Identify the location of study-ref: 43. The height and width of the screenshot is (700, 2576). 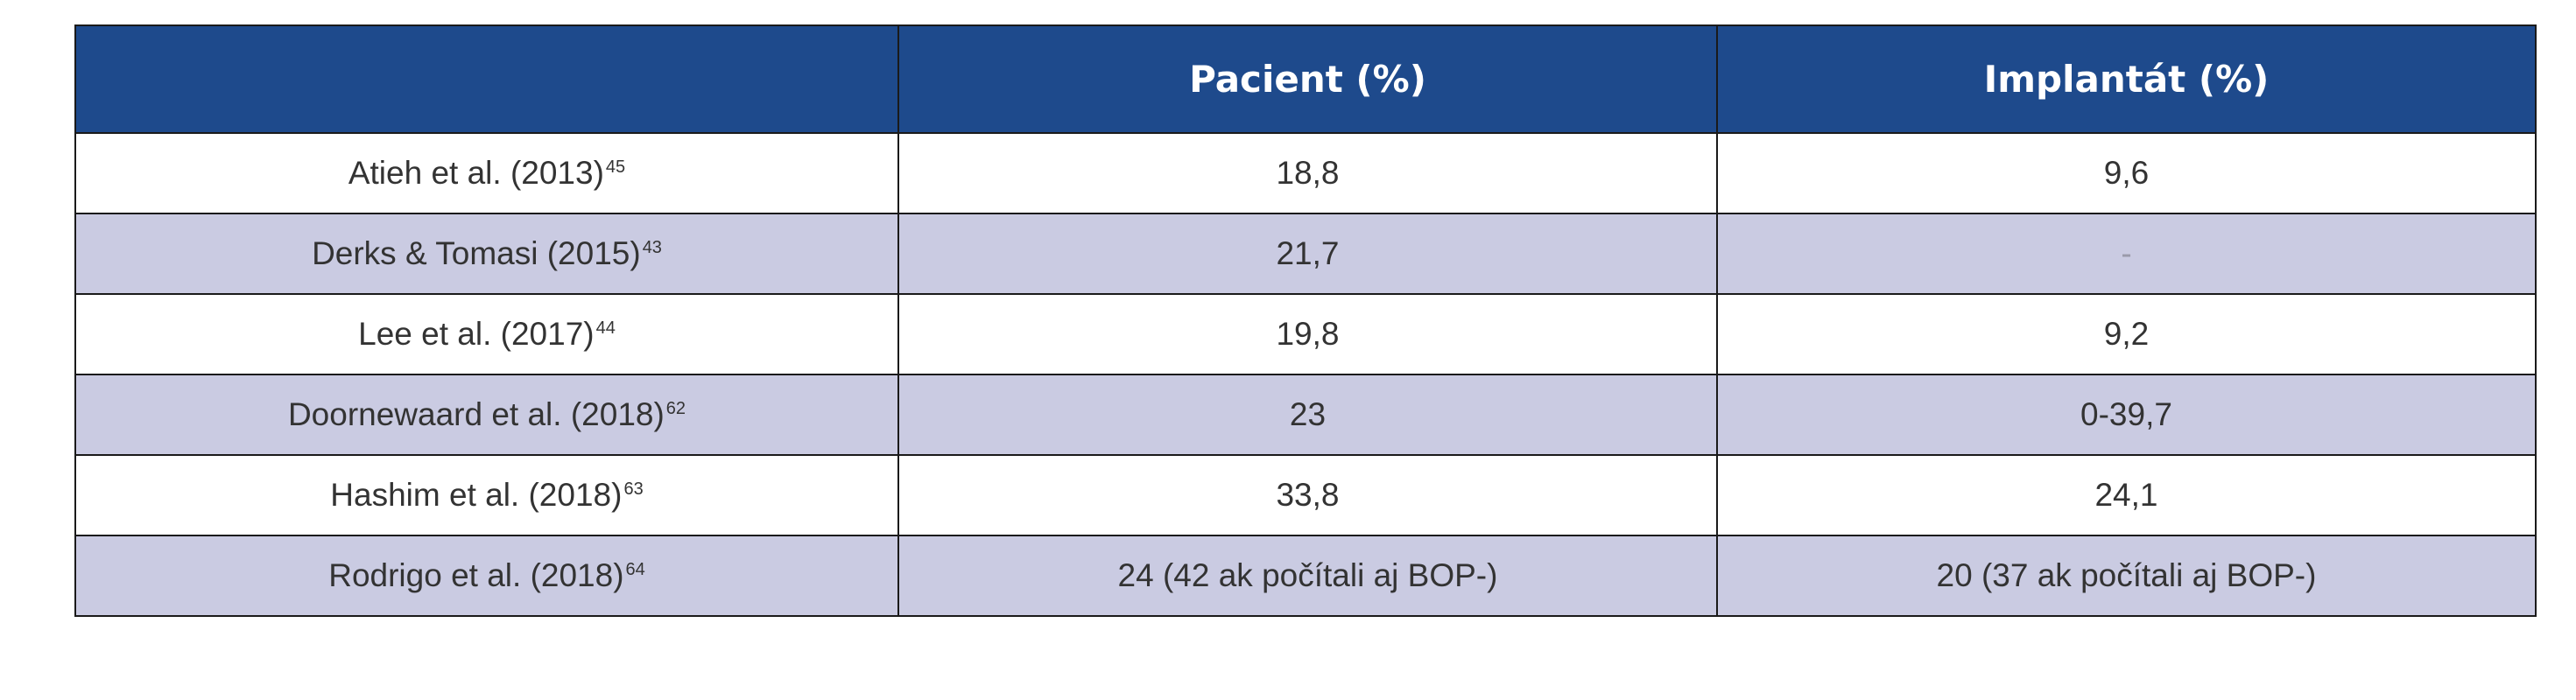
(652, 247).